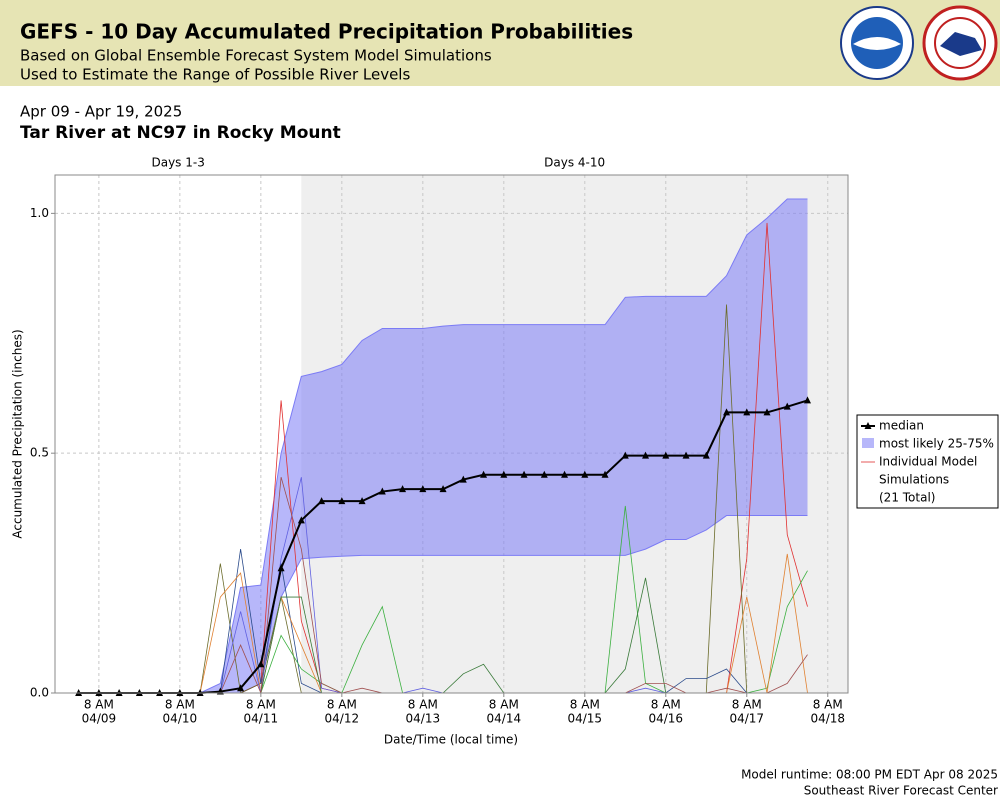  I want to click on legend-label: (21 Total), so click(907, 498).